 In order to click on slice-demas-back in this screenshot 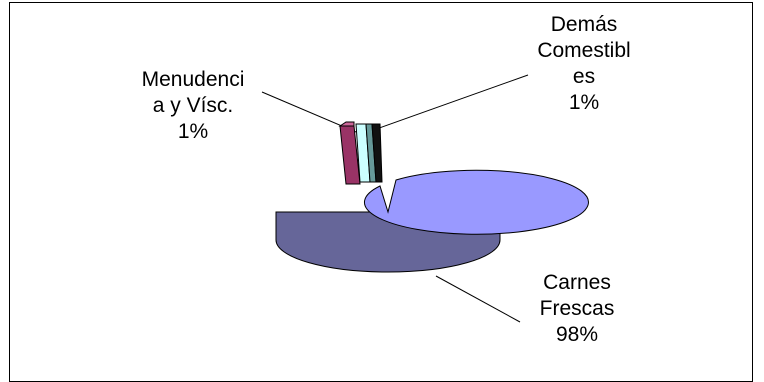, I will do `click(377, 153)`.